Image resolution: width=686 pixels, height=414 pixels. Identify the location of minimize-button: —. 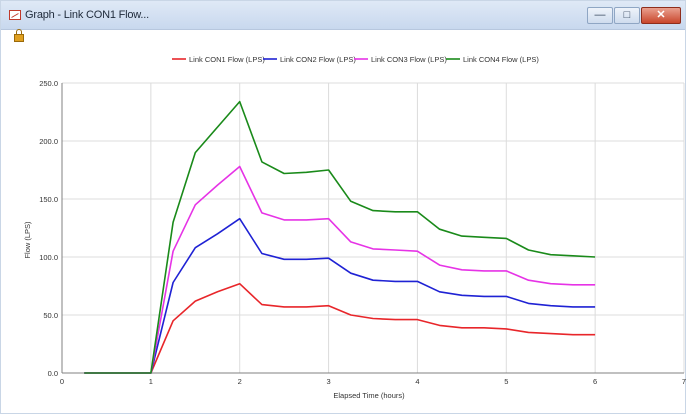
(600, 15).